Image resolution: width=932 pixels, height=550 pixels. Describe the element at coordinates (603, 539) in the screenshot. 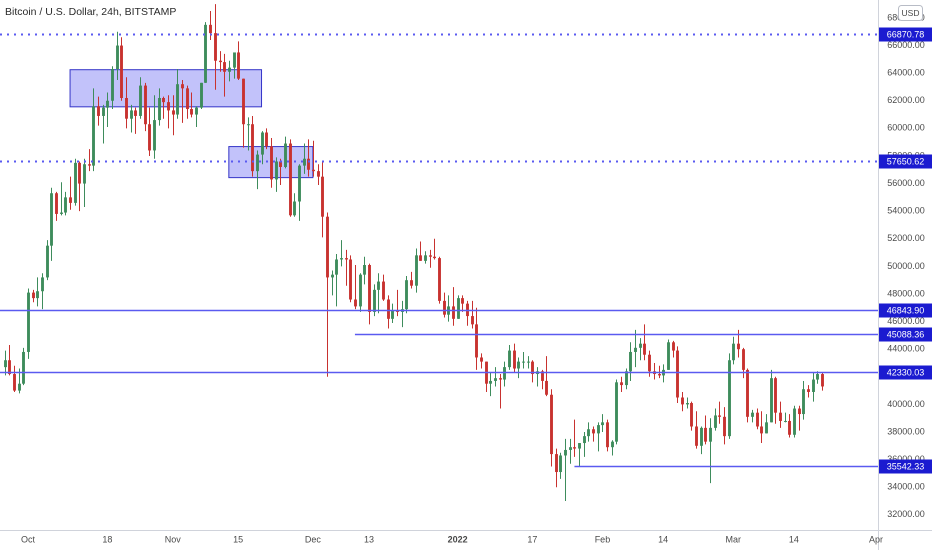

I see `x-tick-label: Feb` at that location.